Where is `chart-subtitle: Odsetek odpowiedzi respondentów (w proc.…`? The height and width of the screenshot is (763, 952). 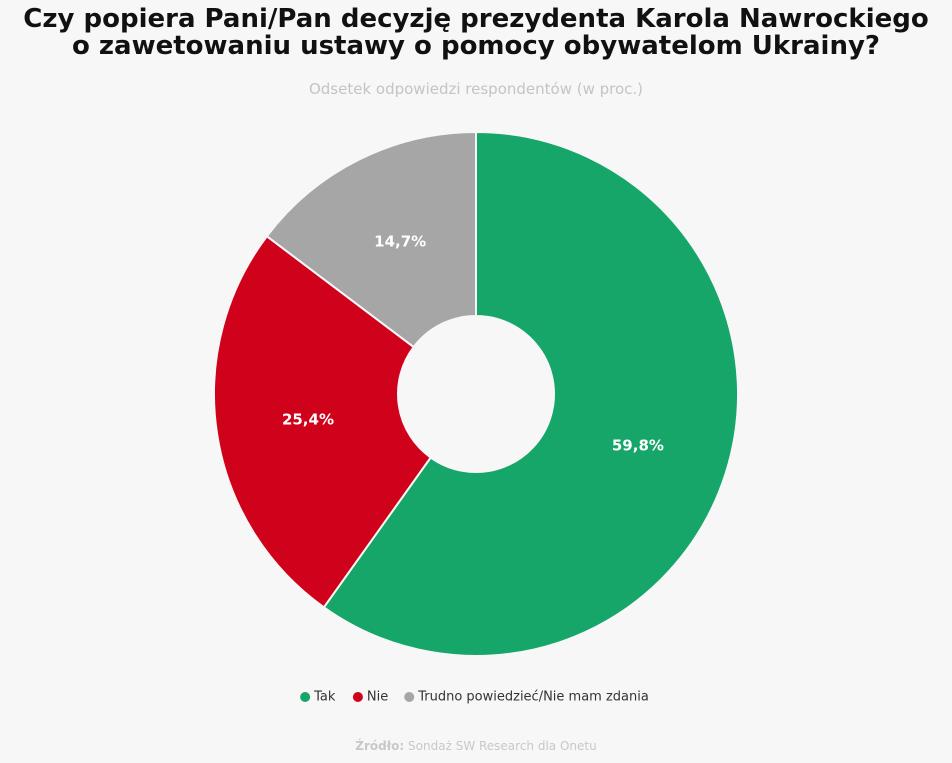 chart-subtitle: Odsetek odpowiedzi respondentów (w proc.… is located at coordinates (476, 89).